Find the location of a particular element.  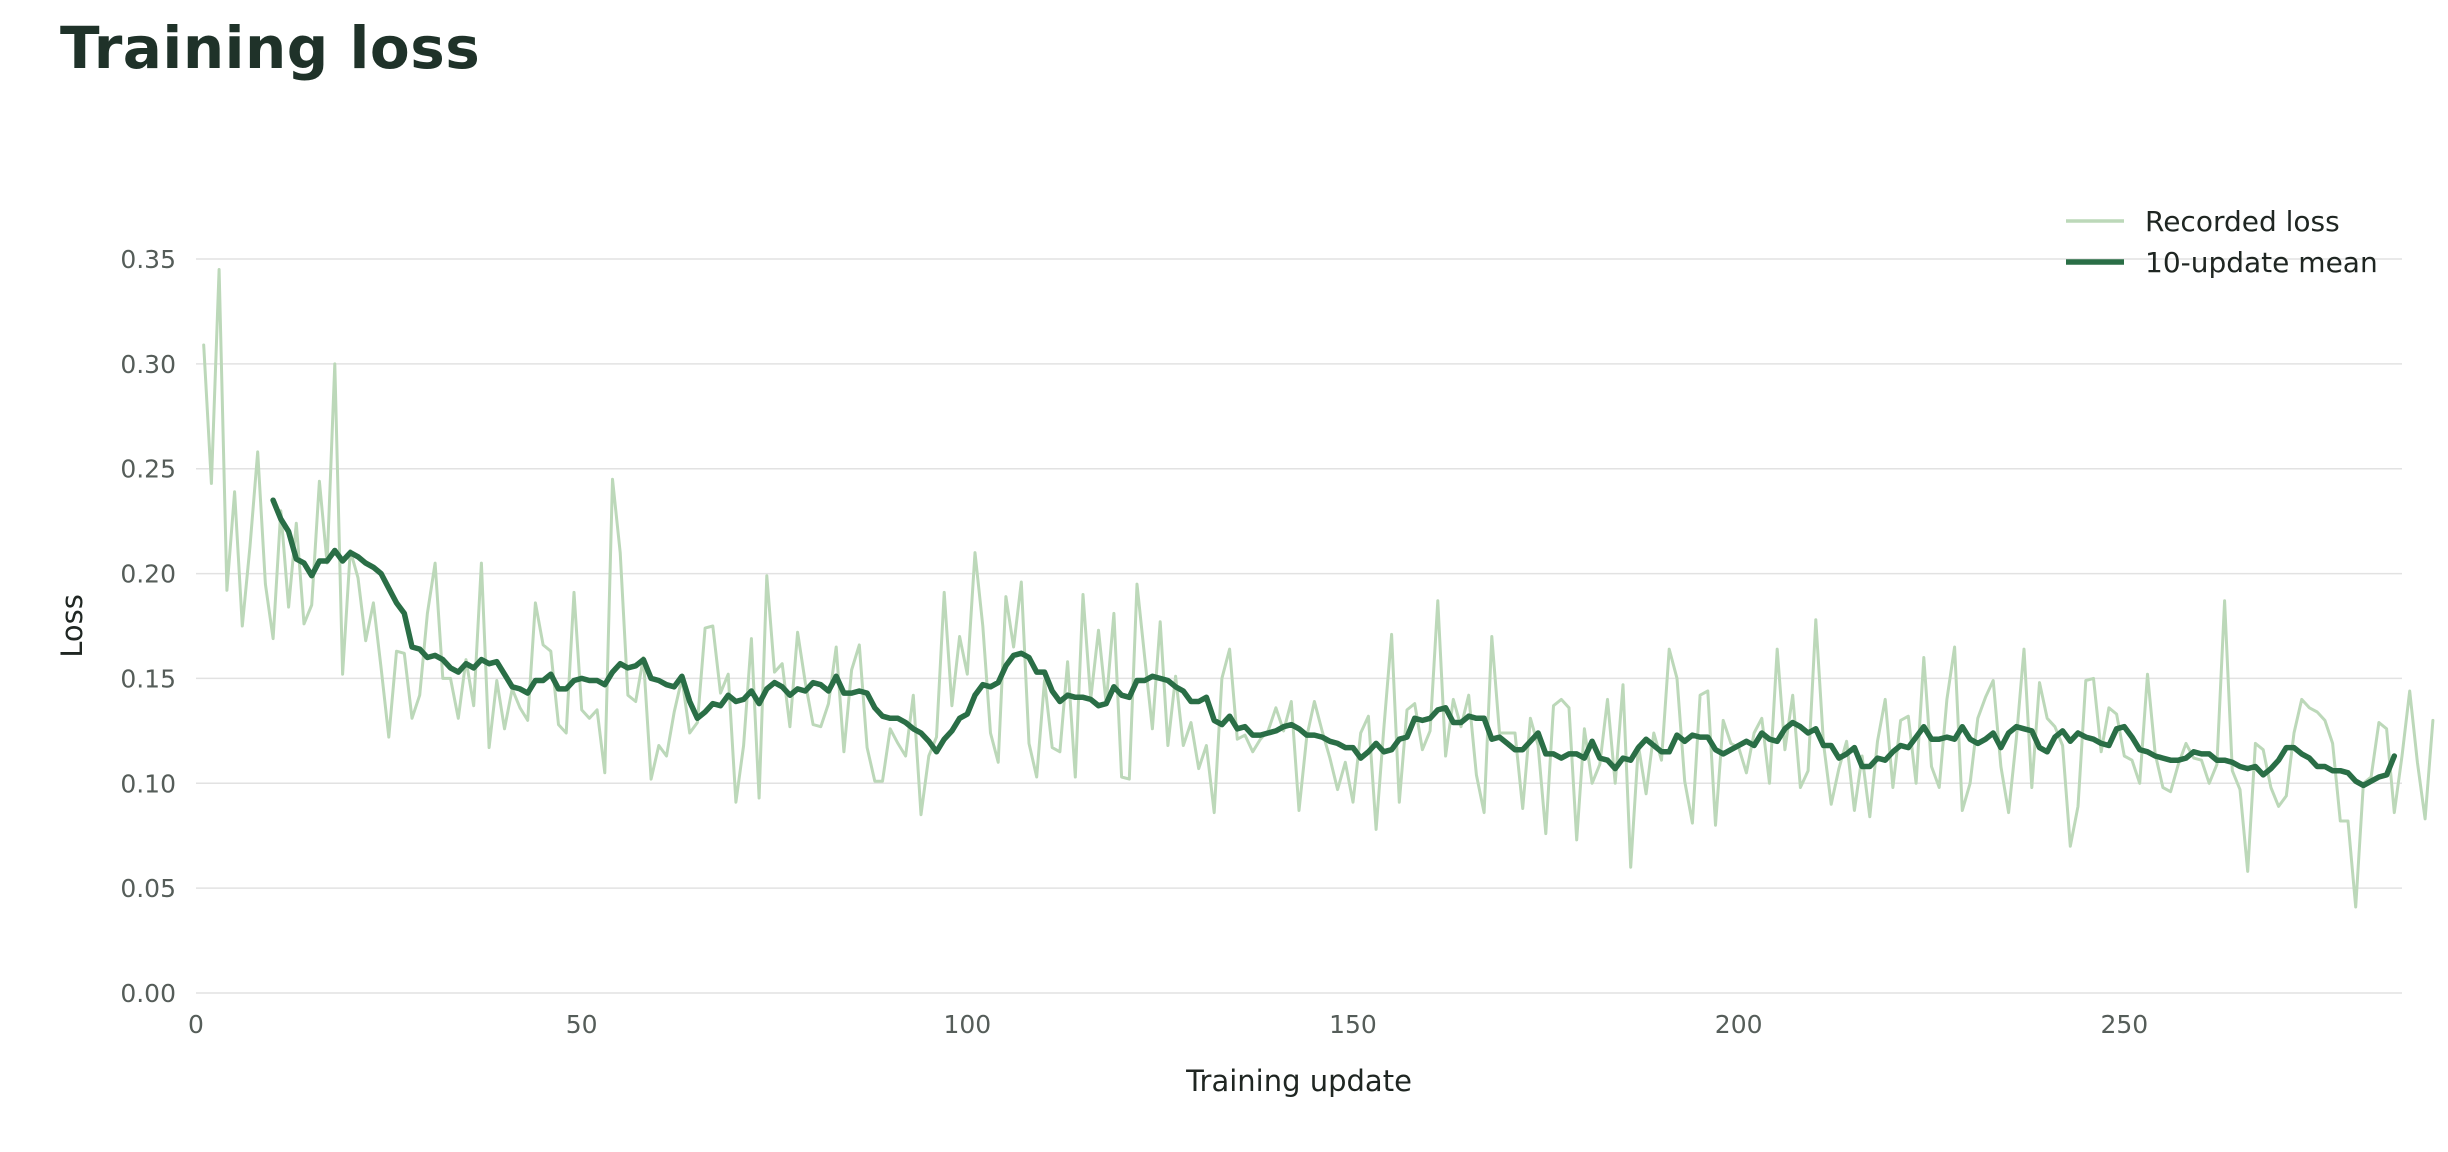

x-tick-labels: 0 50 100 150 200 250 is located at coordinates (1168, 1024).